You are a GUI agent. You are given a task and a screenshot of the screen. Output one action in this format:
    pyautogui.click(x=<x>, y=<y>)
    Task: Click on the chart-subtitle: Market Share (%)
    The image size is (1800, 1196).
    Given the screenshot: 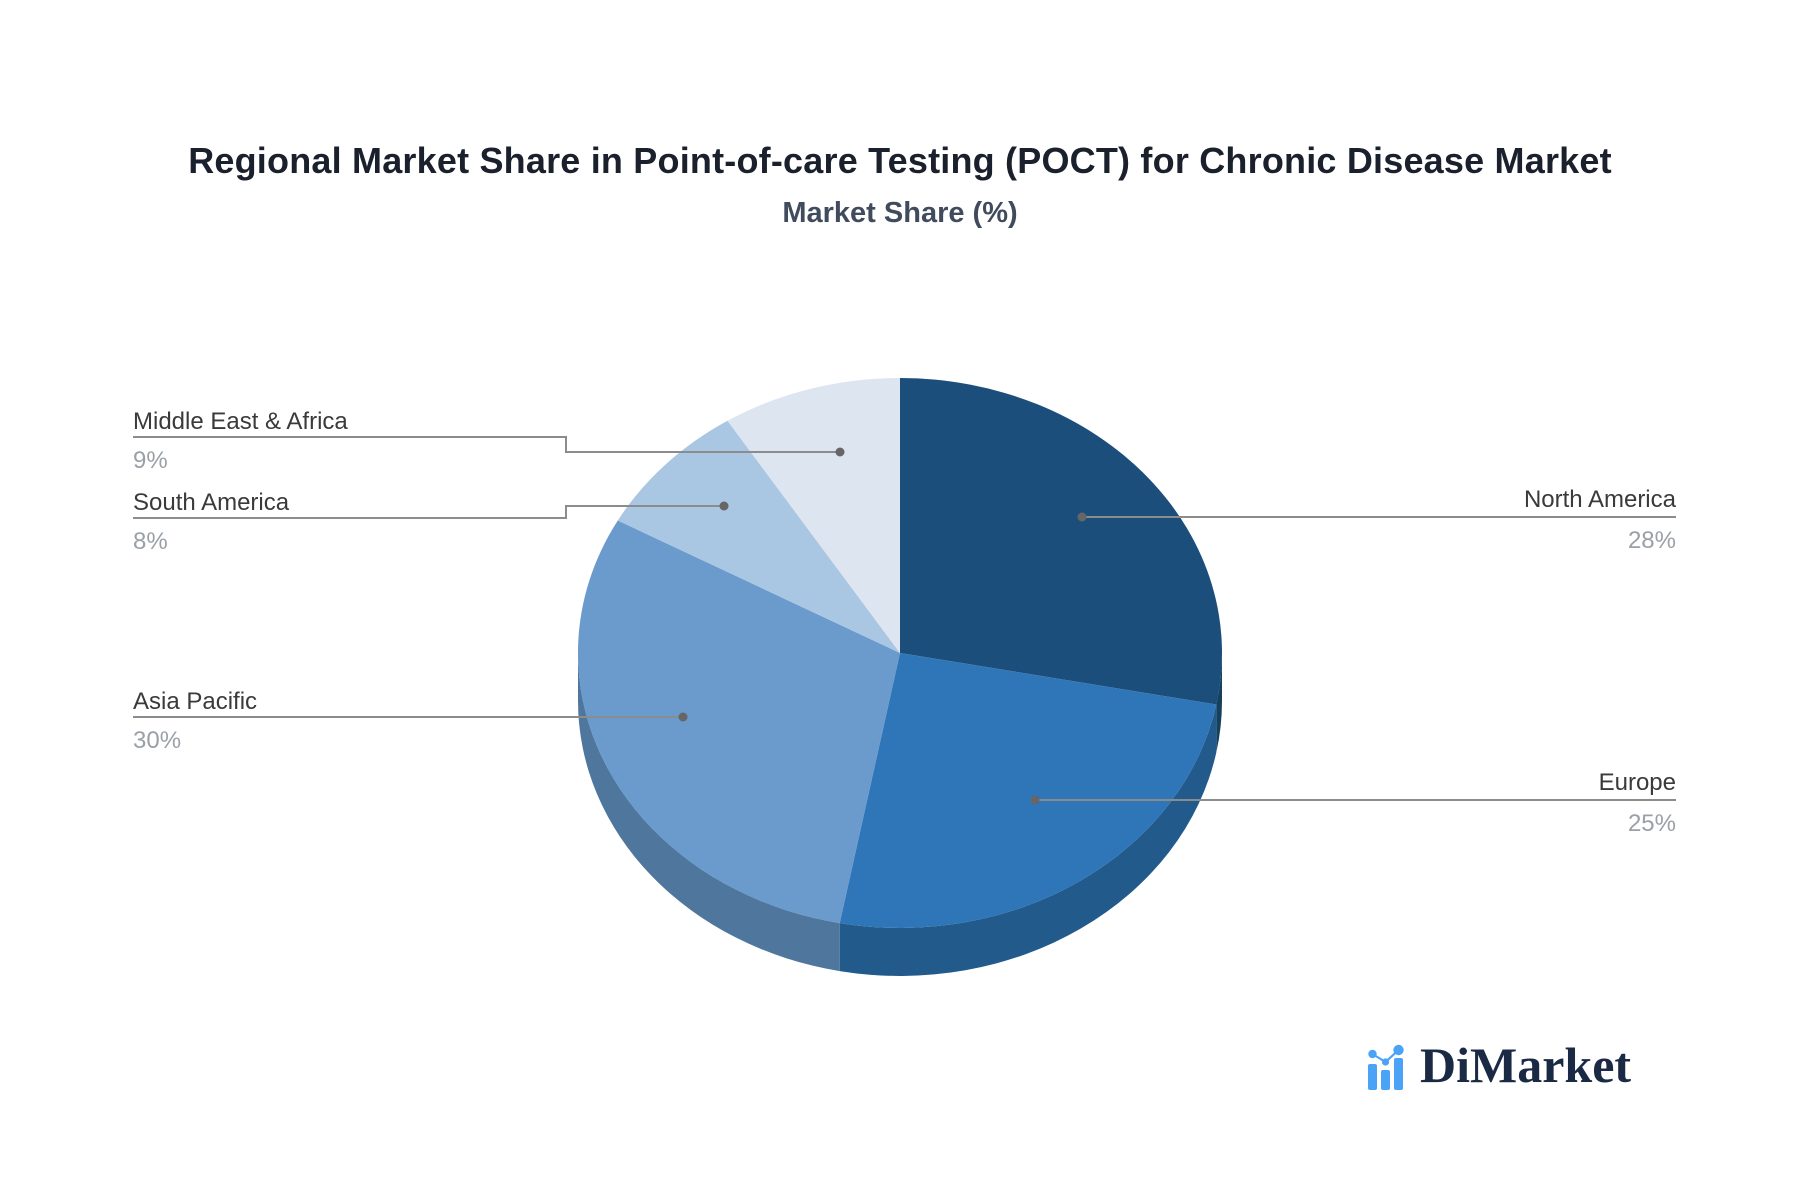 What is the action you would take?
    pyautogui.click(x=900, y=213)
    